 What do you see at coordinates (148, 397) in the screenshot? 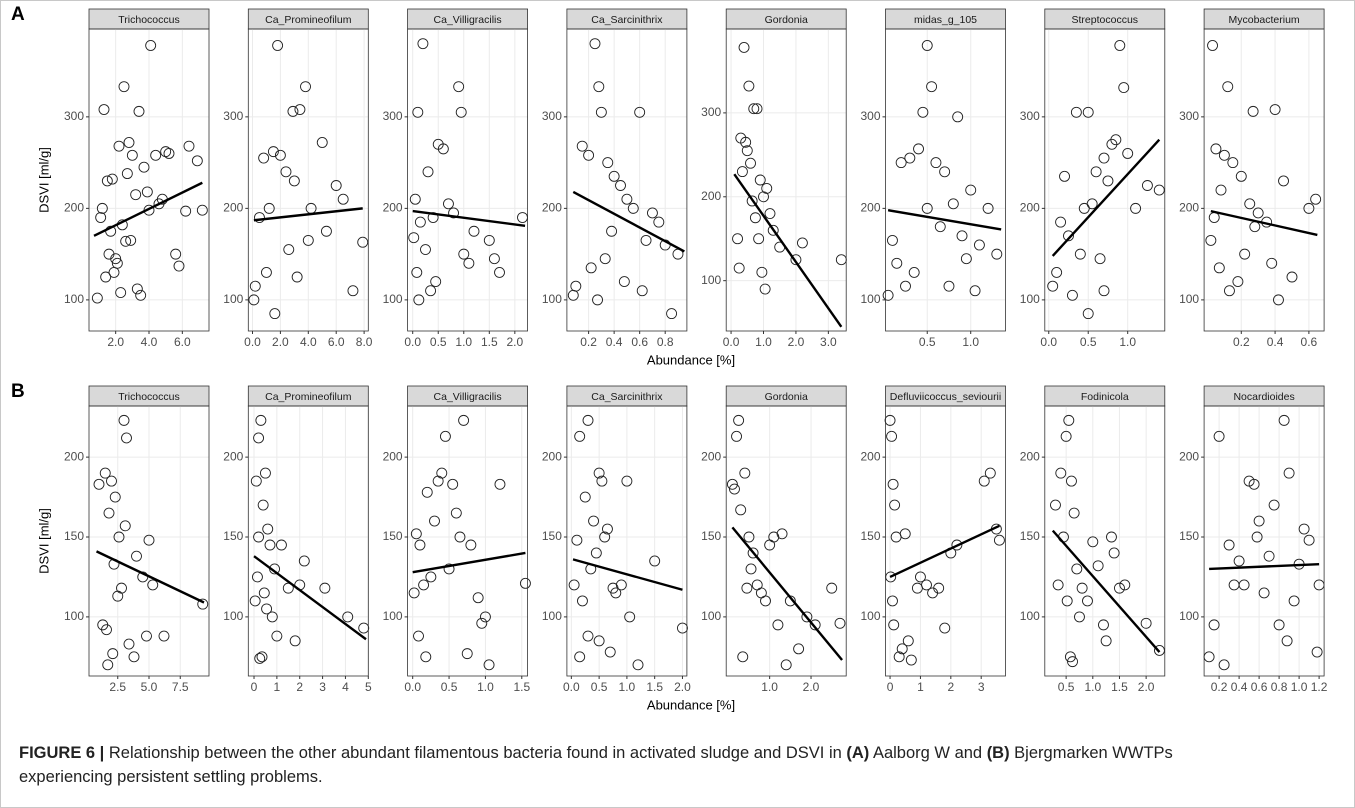
I see `strip-title: Trichococcus` at bounding box center [148, 397].